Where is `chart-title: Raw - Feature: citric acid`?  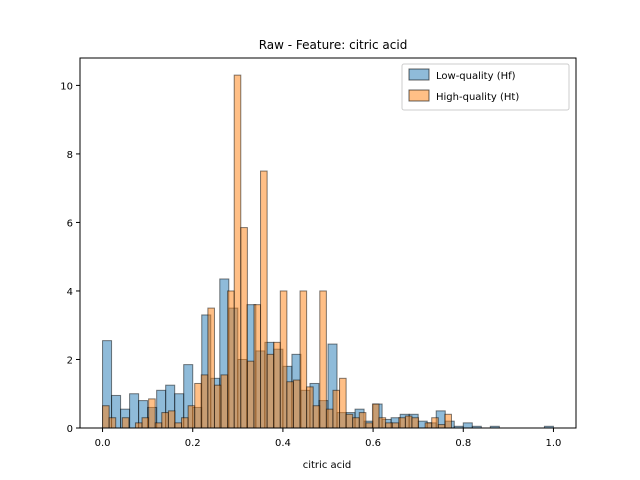
chart-title: Raw - Feature: citric acid is located at coordinates (333, 45).